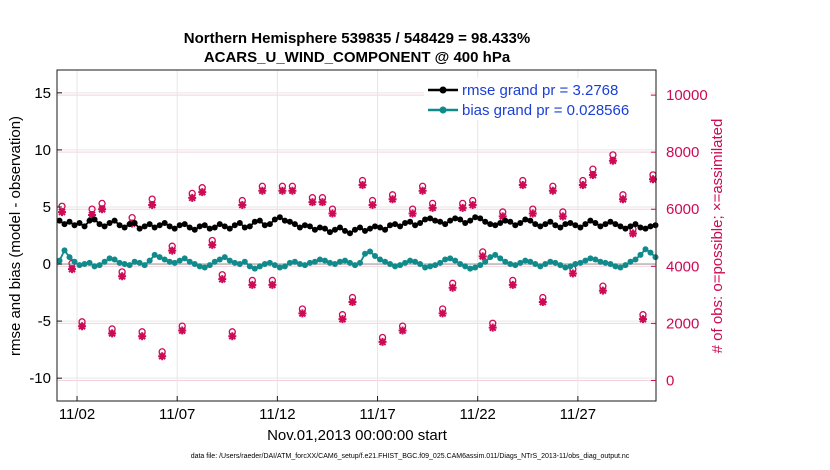 This screenshot has height=470, width=830. What do you see at coordinates (357, 435) in the screenshot?
I see `x-axis-label: Nov.01,2013 00:00:00 start` at bounding box center [357, 435].